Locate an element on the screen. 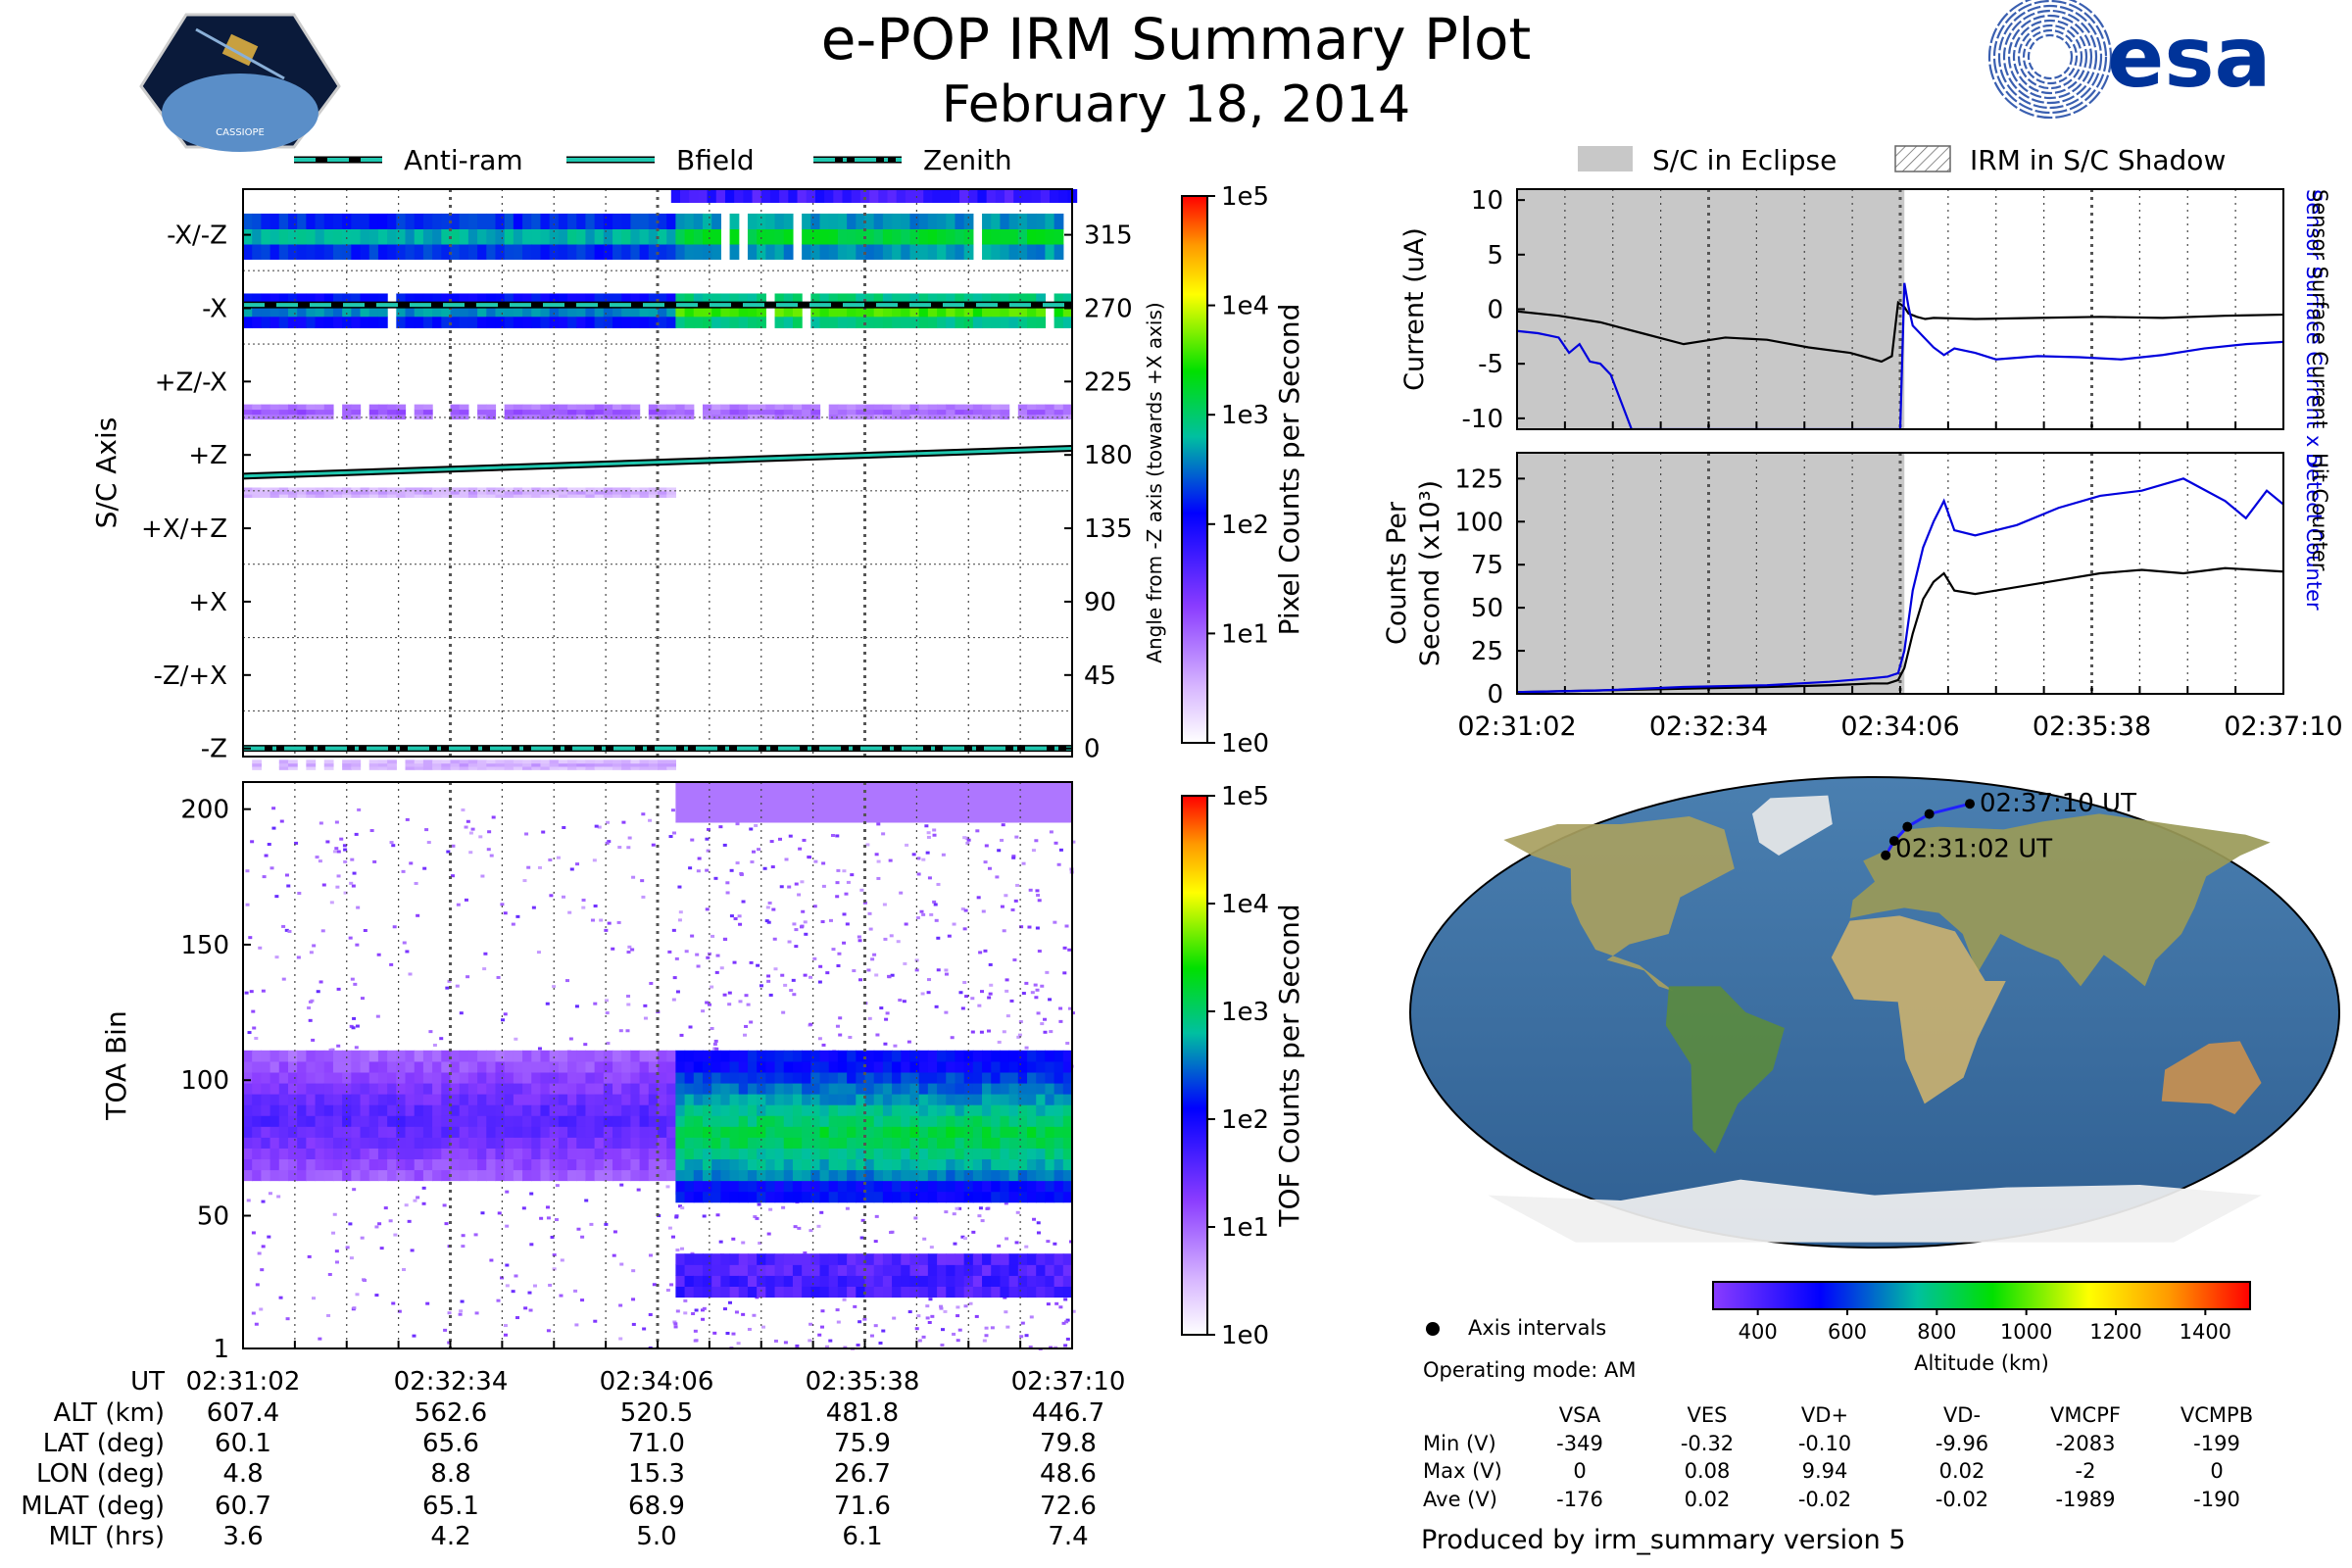 The image size is (2352, 1568). ephemeris-row-label: LAT (deg) is located at coordinates (104, 1443).